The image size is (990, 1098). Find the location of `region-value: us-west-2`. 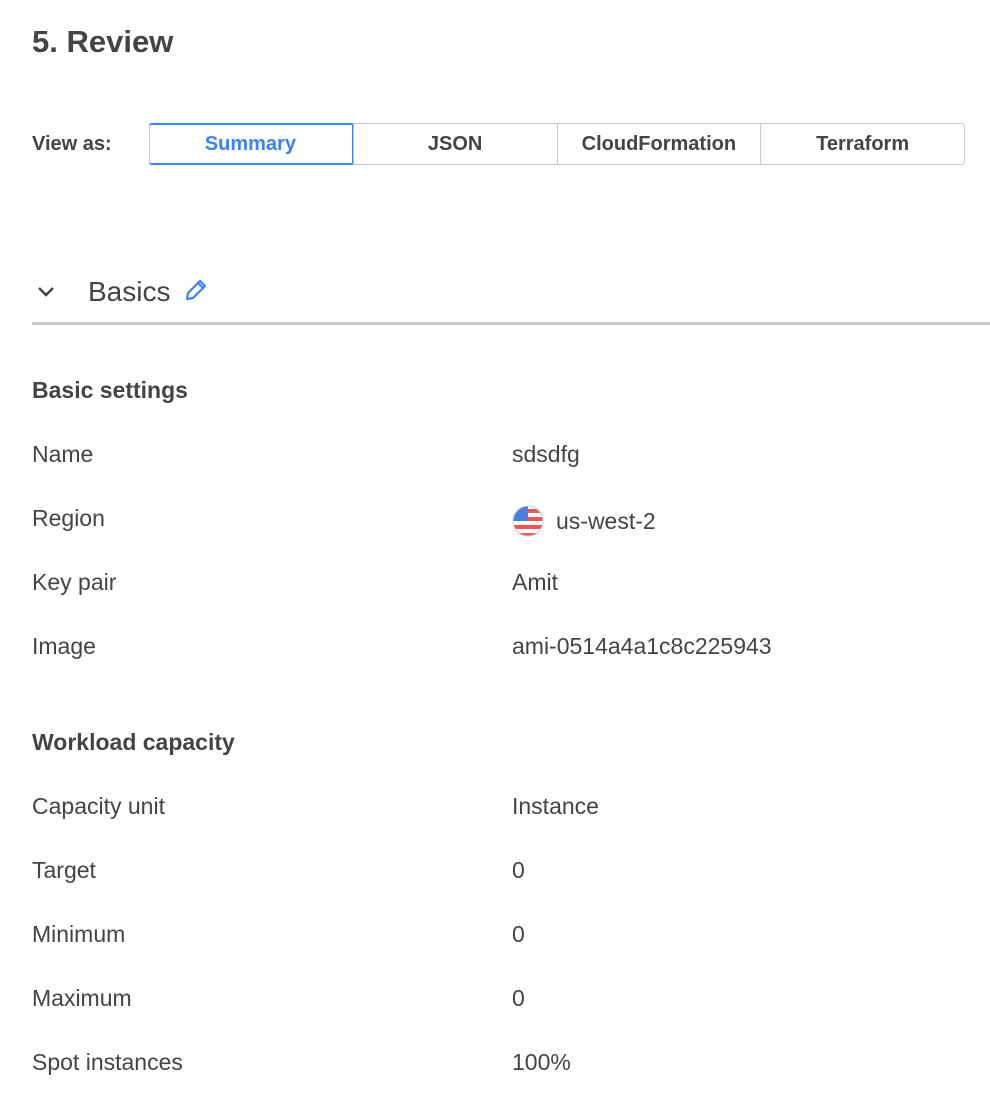

region-value: us-west-2 is located at coordinates (606, 520).